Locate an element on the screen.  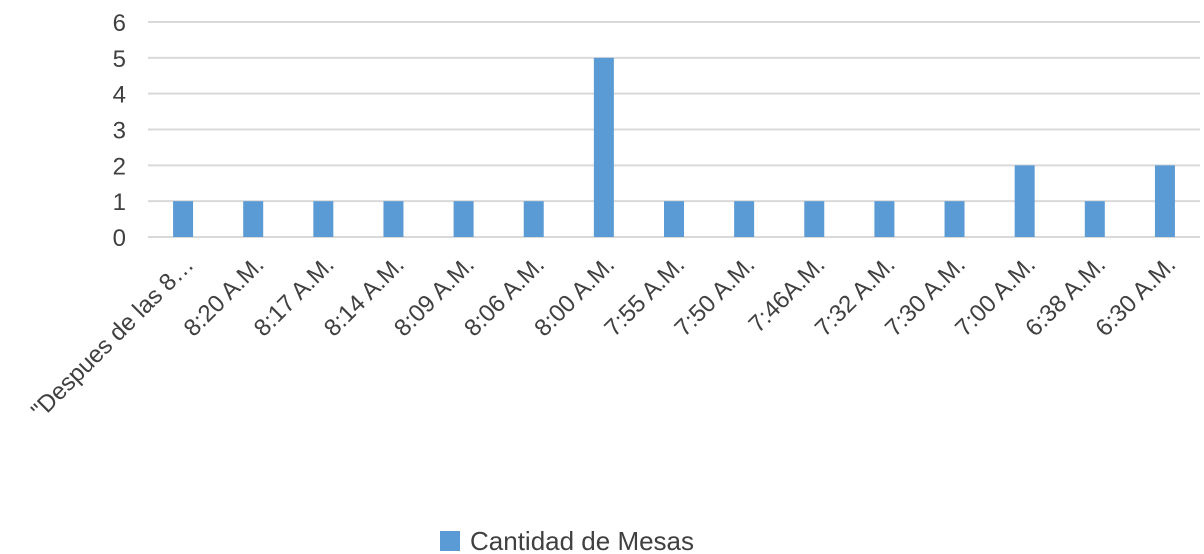
y-axis-ticks: 0 1 2 3 4 5 6 is located at coordinates (119, 131).